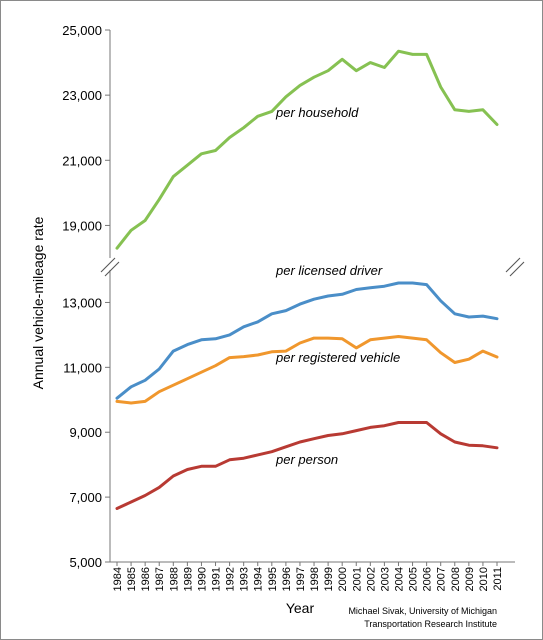 The image size is (543, 640). What do you see at coordinates (422, 611) in the screenshot?
I see `credit-line-1: Michael Sivak, University of Michigan` at bounding box center [422, 611].